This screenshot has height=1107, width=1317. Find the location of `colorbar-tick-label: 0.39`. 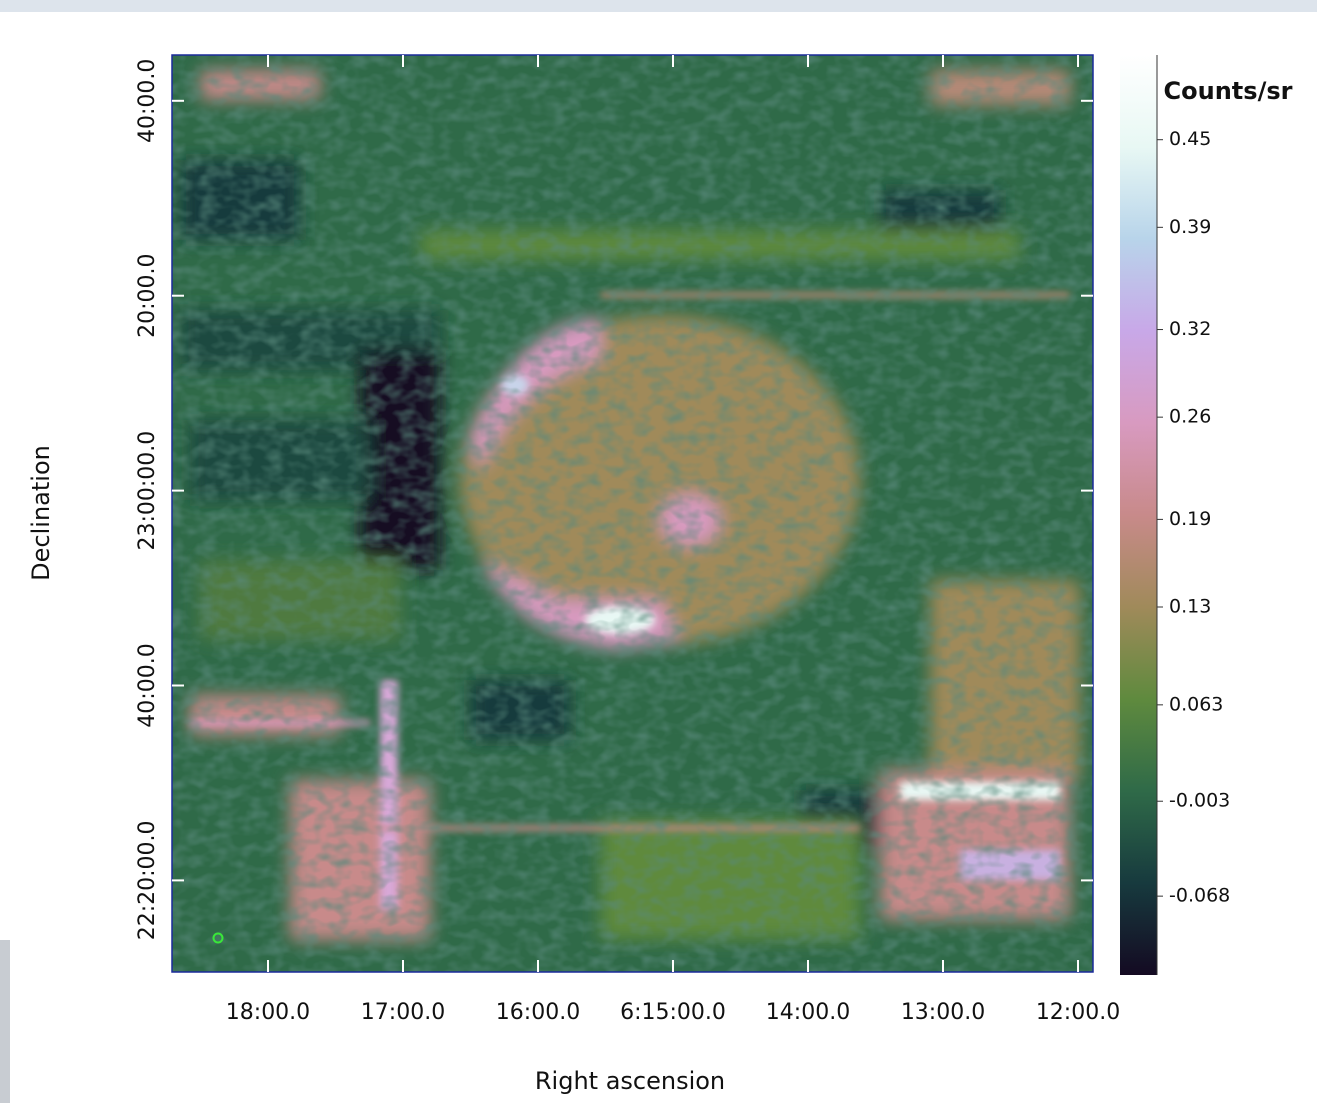

colorbar-tick-label: 0.39 is located at coordinates (1190, 227).